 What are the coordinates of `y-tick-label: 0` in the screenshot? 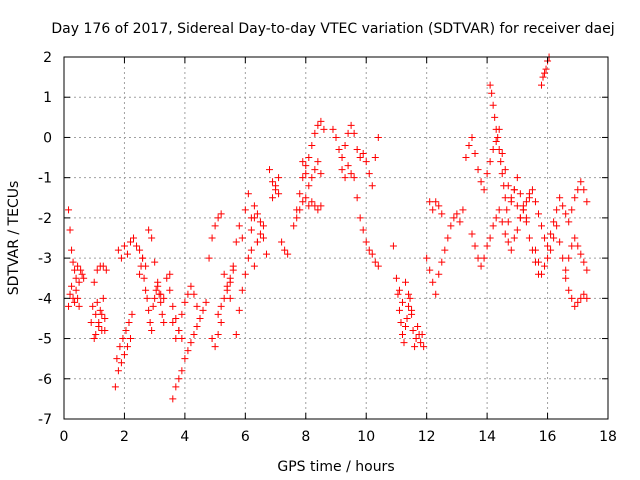 It's located at (47, 138).